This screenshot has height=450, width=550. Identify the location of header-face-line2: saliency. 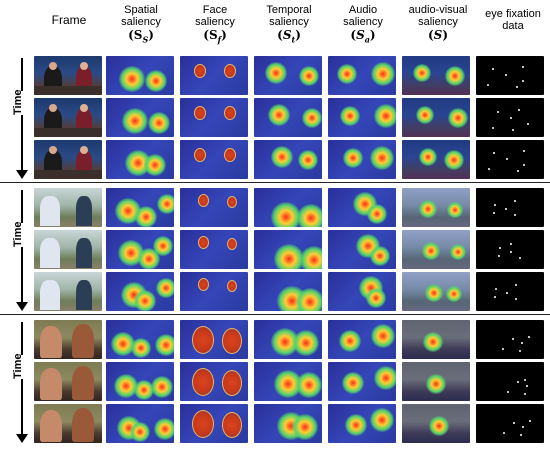
(215, 22).